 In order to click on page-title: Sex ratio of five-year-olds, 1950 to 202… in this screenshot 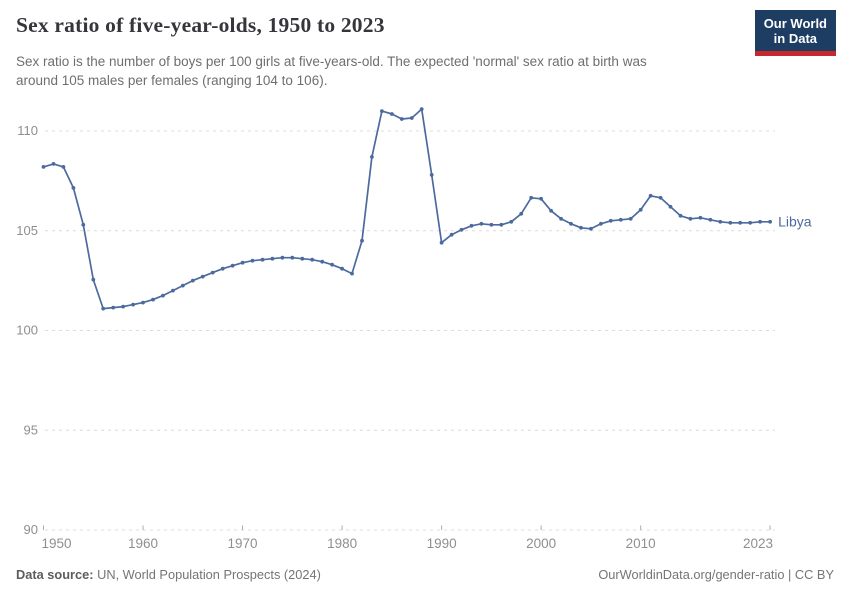, I will do `click(200, 25)`.